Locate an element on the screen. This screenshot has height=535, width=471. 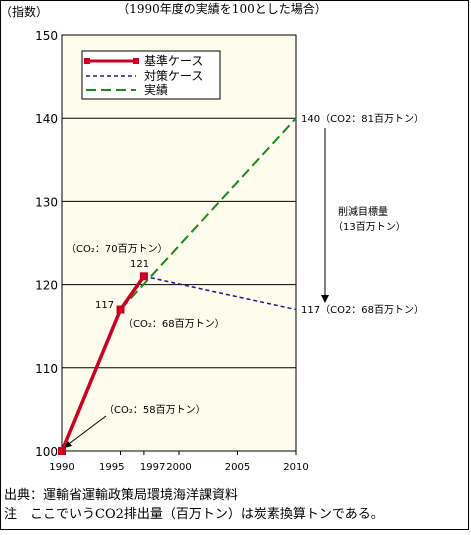
annotation-arrowhead-1990 is located at coordinates (68, 444).